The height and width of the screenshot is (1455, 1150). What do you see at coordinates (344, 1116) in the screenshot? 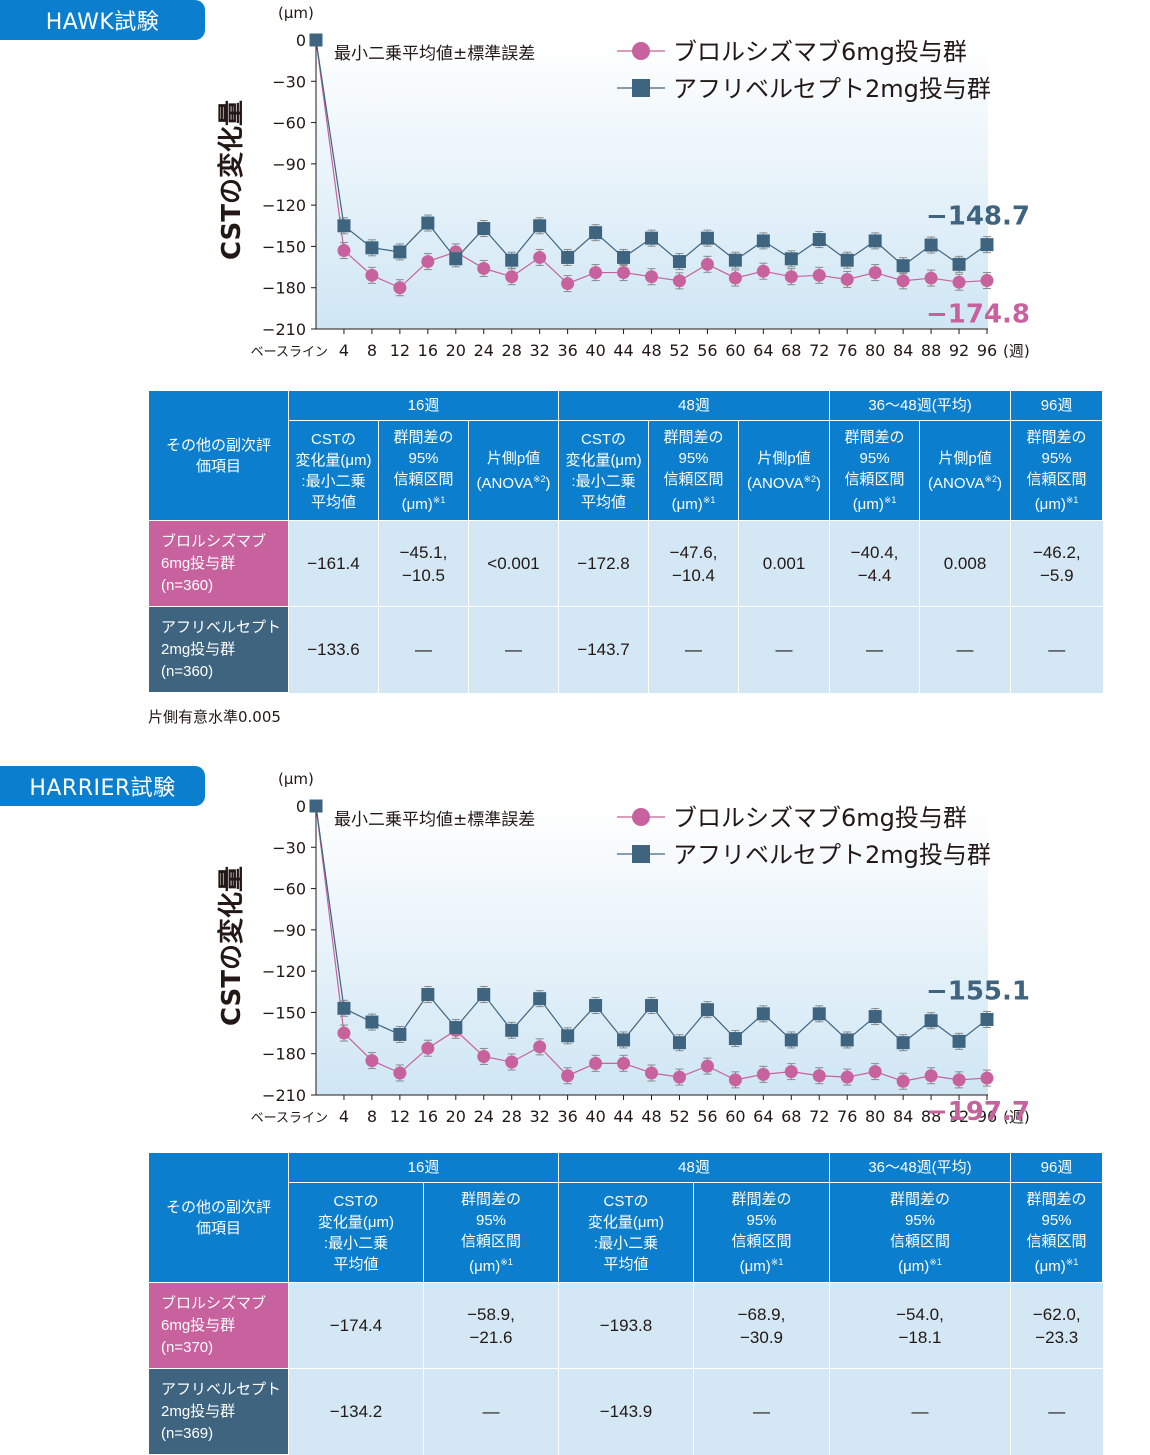
I see `x-tick-label: 4` at bounding box center [344, 1116].